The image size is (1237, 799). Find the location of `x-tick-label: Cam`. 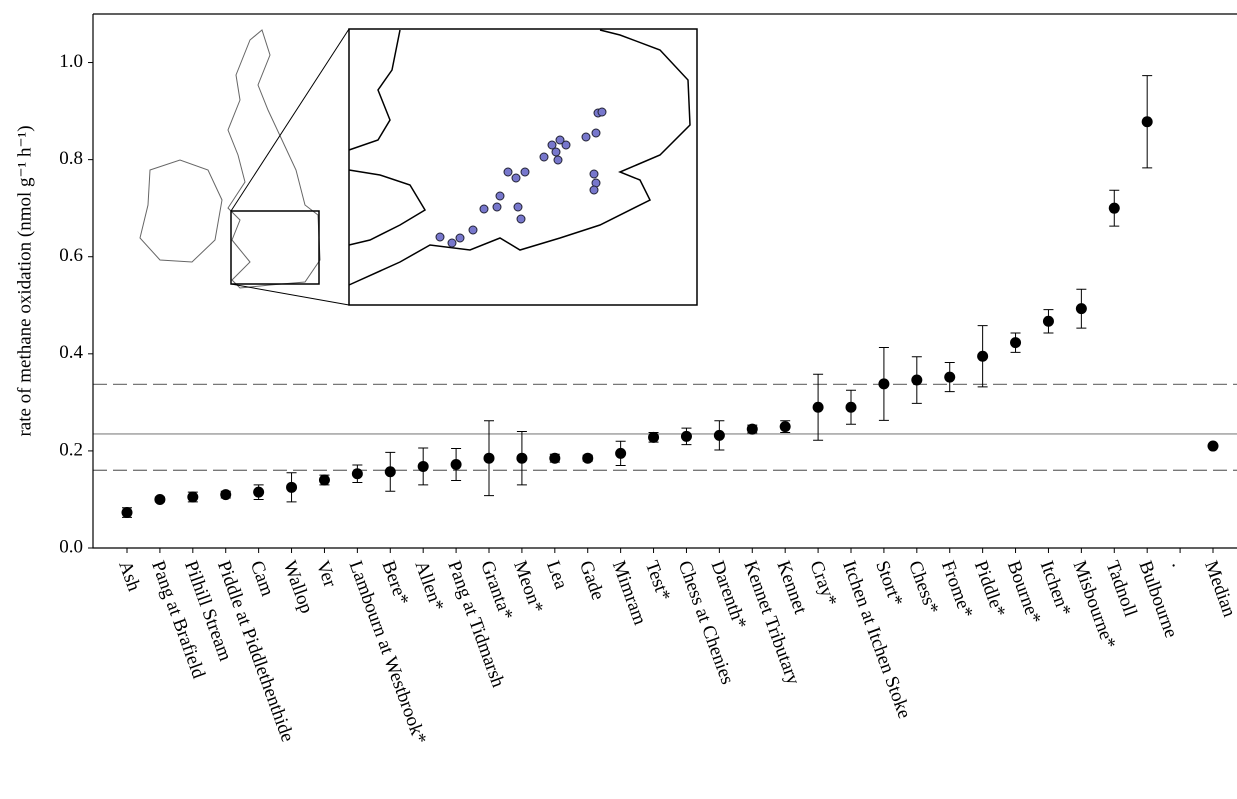

x-tick-label: Cam is located at coordinates (262, 578).